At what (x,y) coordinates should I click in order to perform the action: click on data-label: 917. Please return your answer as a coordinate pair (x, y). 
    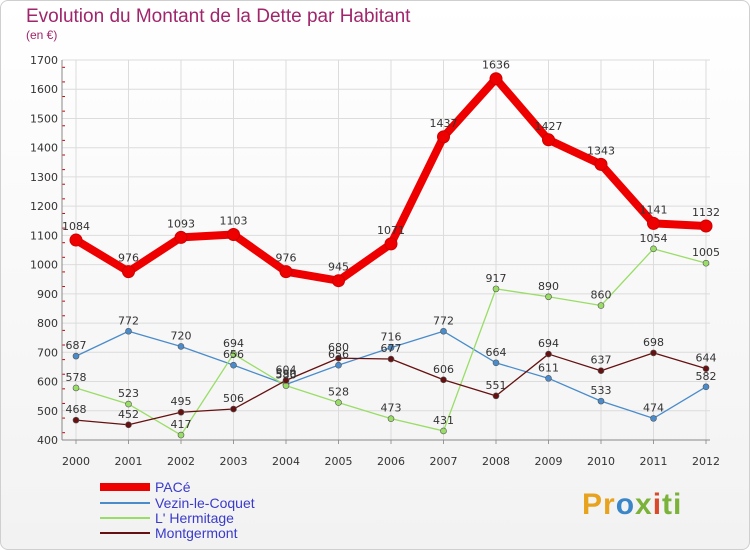
    Looking at the image, I should click on (496, 278).